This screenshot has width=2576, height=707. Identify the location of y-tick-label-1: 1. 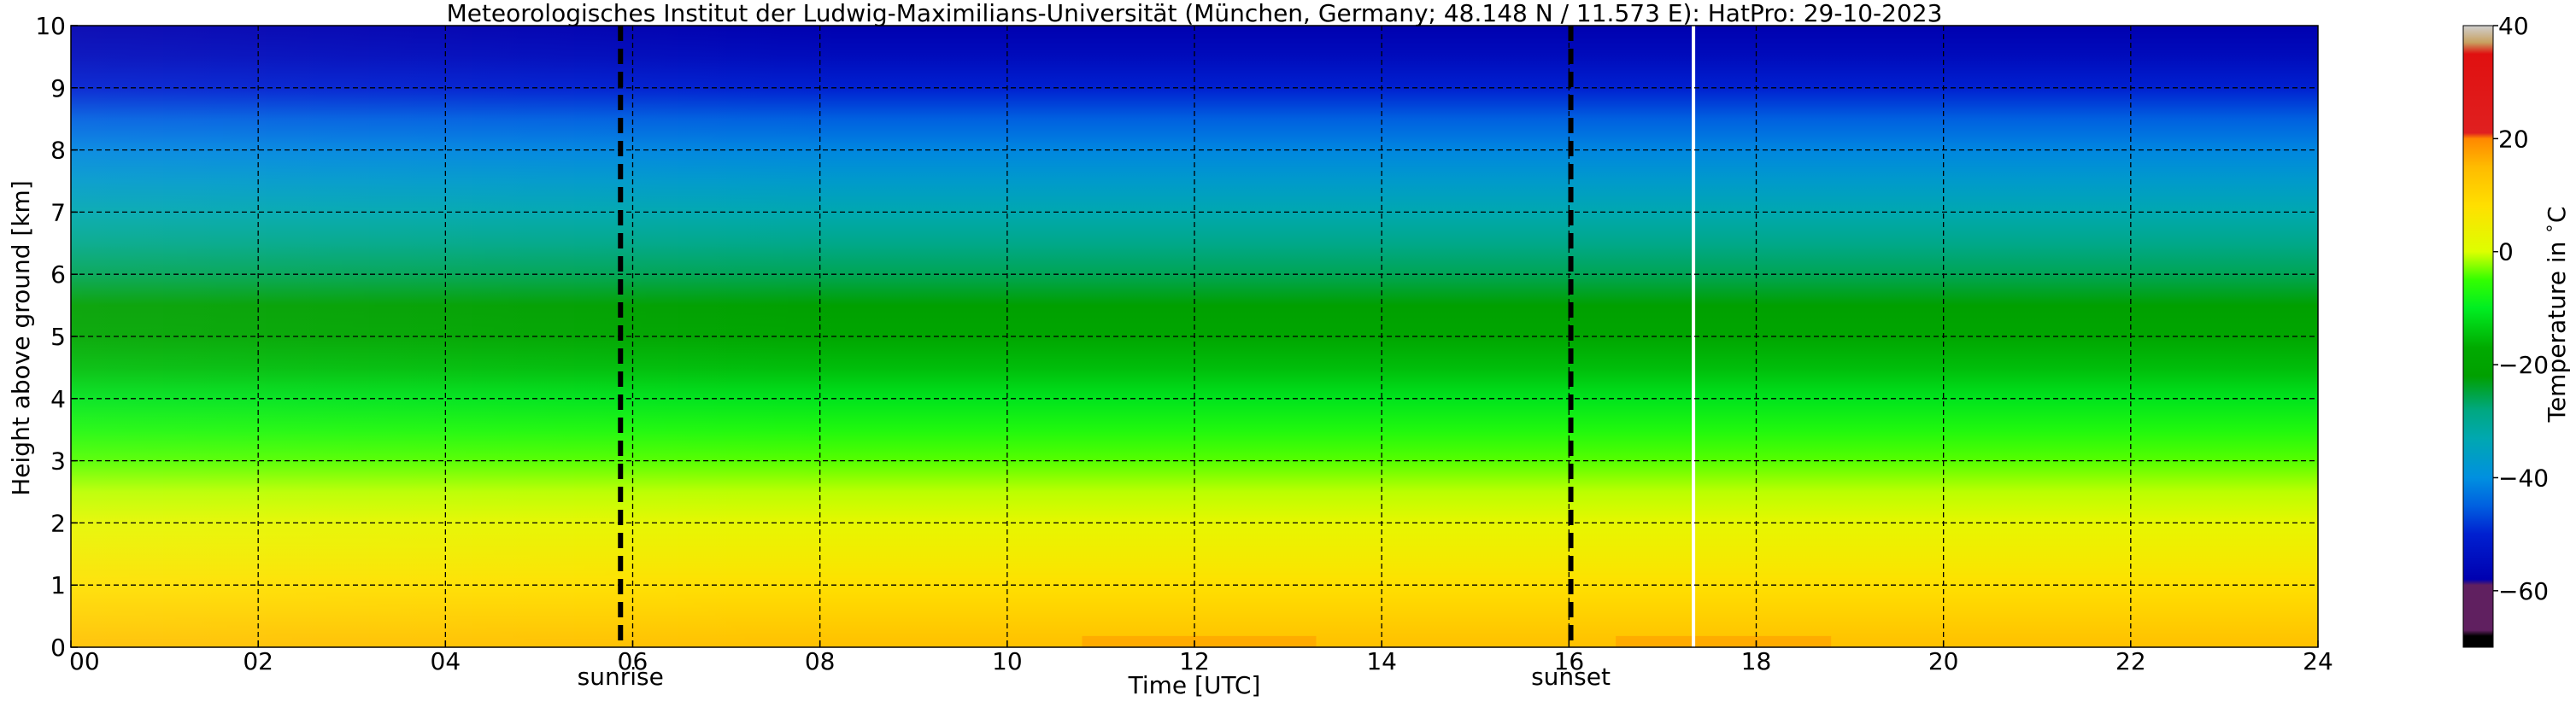
(58, 585).